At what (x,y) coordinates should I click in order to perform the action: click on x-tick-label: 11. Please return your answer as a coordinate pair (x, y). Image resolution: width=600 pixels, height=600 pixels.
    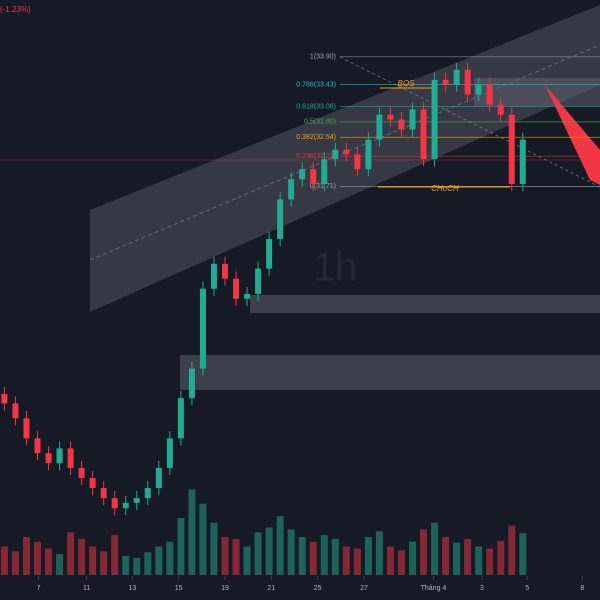
    Looking at the image, I should click on (86, 588).